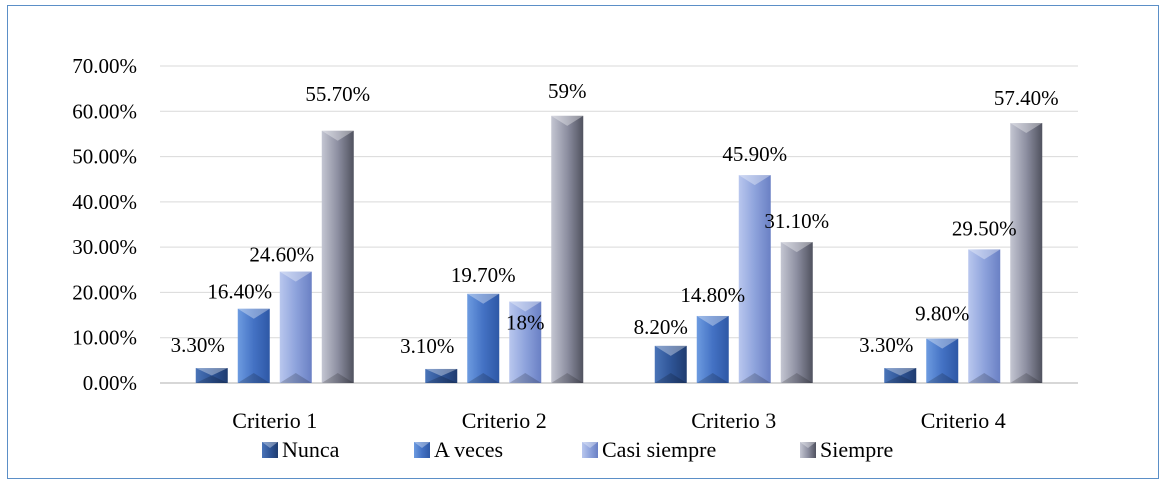 The width and height of the screenshot is (1172, 488). What do you see at coordinates (239, 292) in the screenshot?
I see `data-label: 16.40%` at bounding box center [239, 292].